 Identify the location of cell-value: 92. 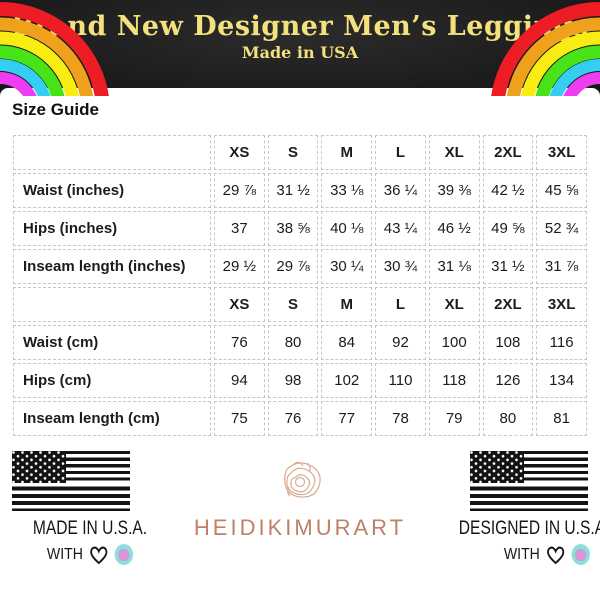
(400, 342).